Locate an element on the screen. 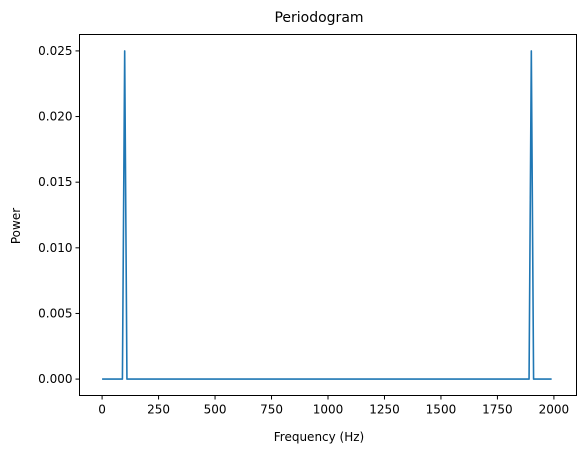 This screenshot has width=585, height=453. y-tick-label: 0.020 is located at coordinates (55, 117).